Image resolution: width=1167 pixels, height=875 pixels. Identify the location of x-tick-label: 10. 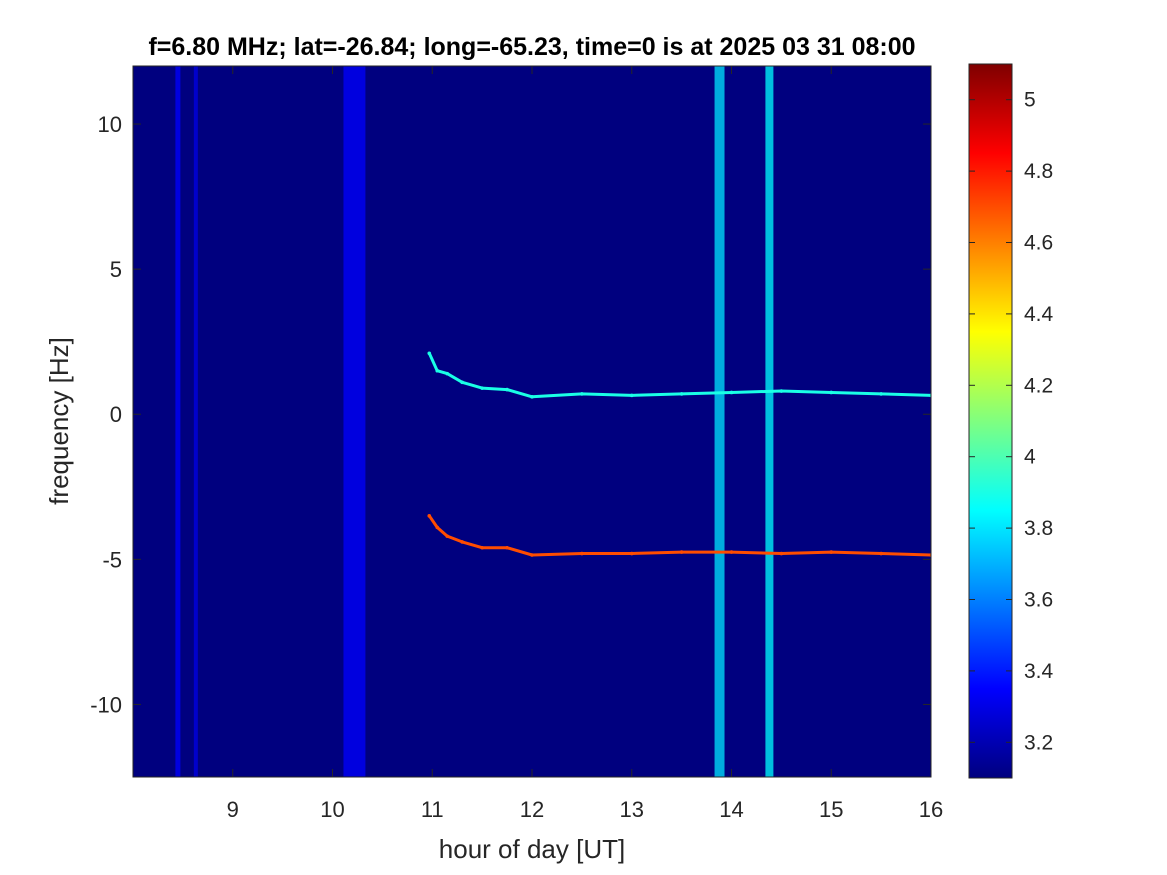
(332, 809).